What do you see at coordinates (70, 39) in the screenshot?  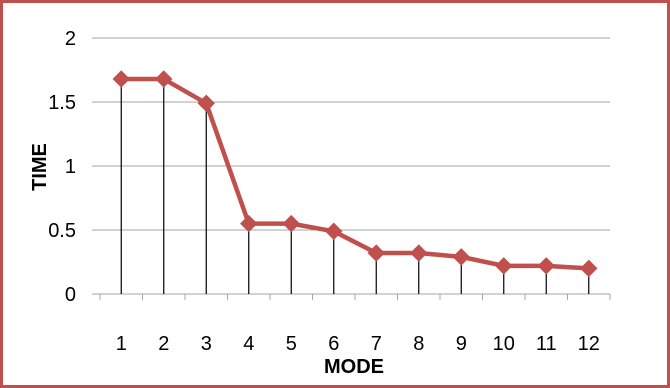 I see `y-tick-label: 2` at bounding box center [70, 39].